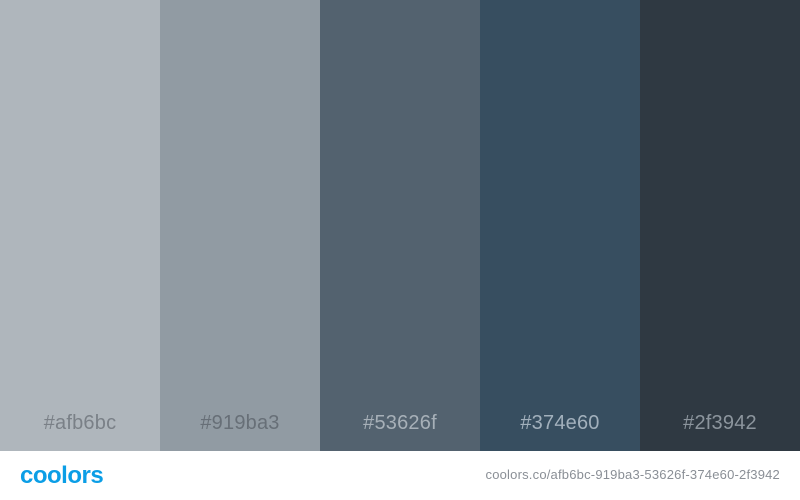  I want to click on swatch-hex-label: #919ba3, so click(240, 423).